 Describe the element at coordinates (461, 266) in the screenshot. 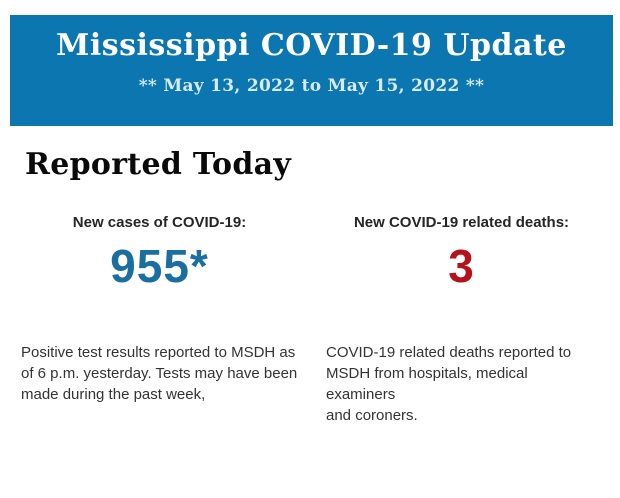

I see `new-deaths-value: 3` at that location.